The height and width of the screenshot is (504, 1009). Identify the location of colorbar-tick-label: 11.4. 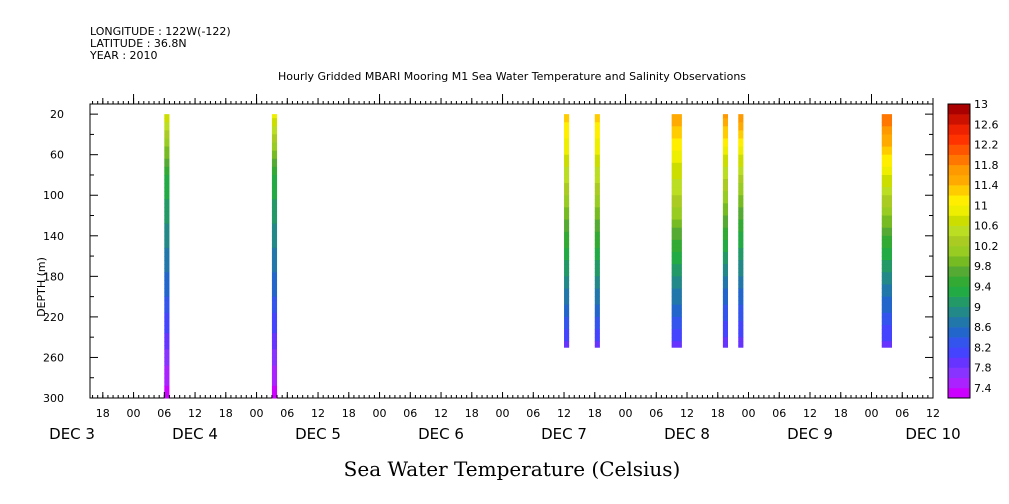
(986, 185).